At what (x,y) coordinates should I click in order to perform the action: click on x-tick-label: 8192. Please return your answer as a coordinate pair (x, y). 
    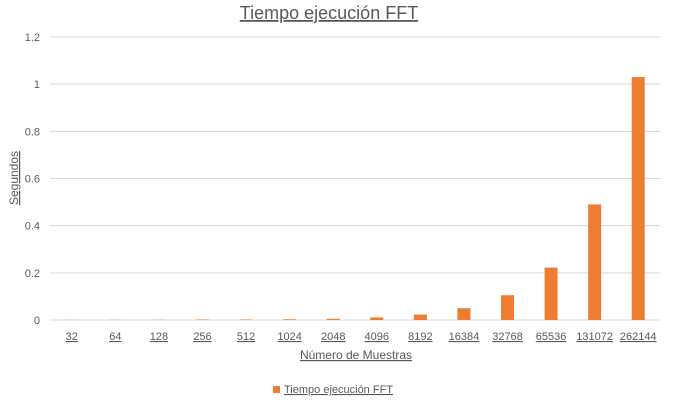
    Looking at the image, I should click on (420, 337).